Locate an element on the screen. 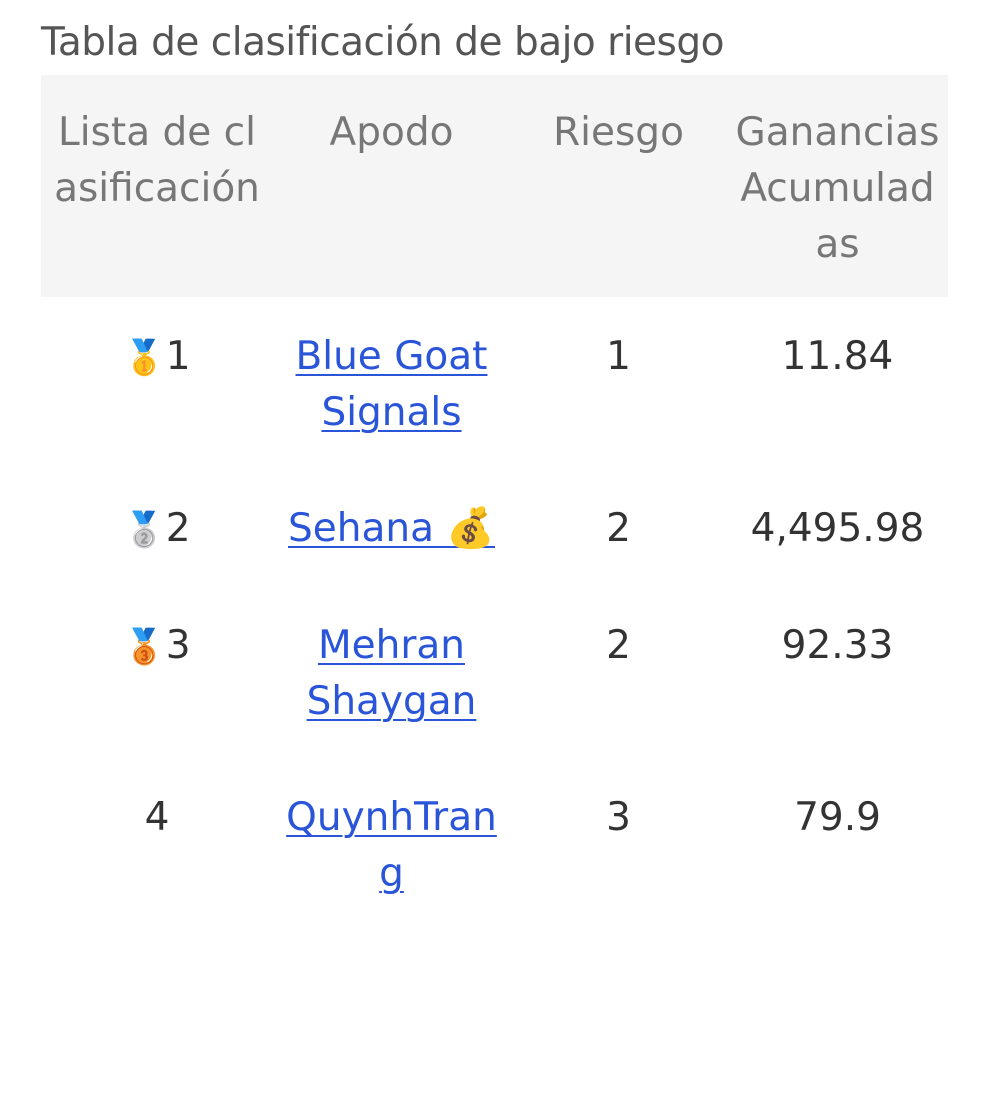  nickname-link: Blue Goat Signals is located at coordinates (391, 384).